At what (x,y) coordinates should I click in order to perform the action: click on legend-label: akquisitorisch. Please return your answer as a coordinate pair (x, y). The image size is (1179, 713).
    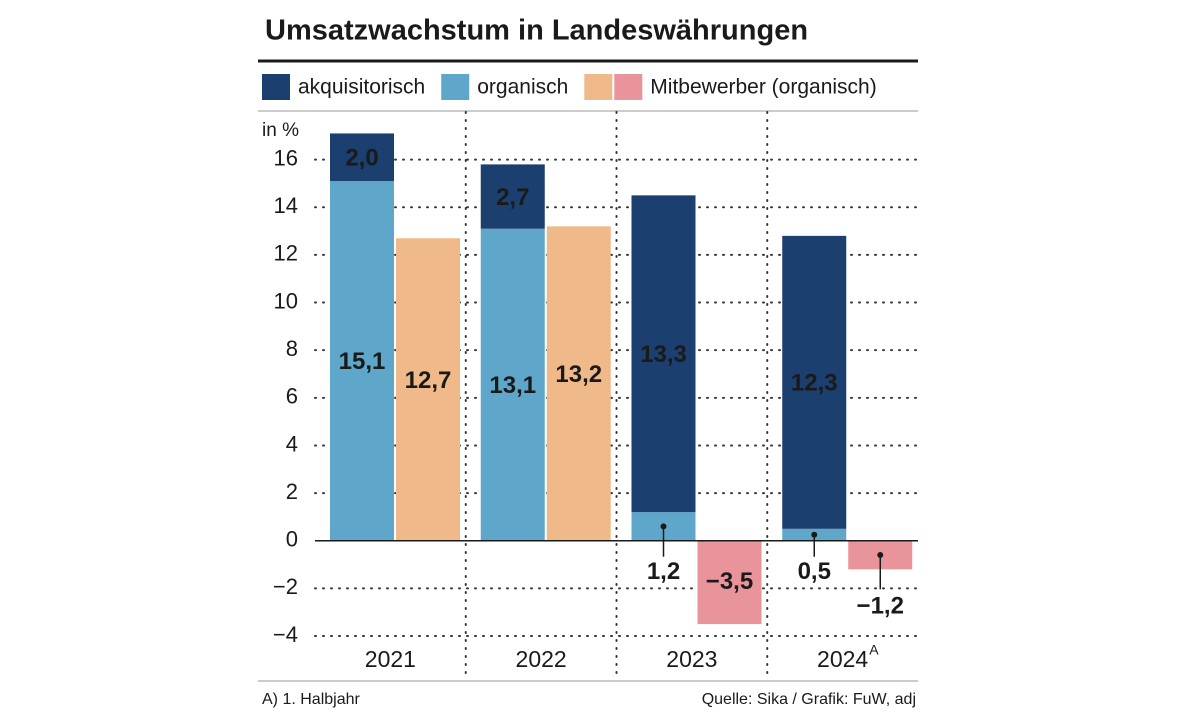
    Looking at the image, I should click on (361, 87).